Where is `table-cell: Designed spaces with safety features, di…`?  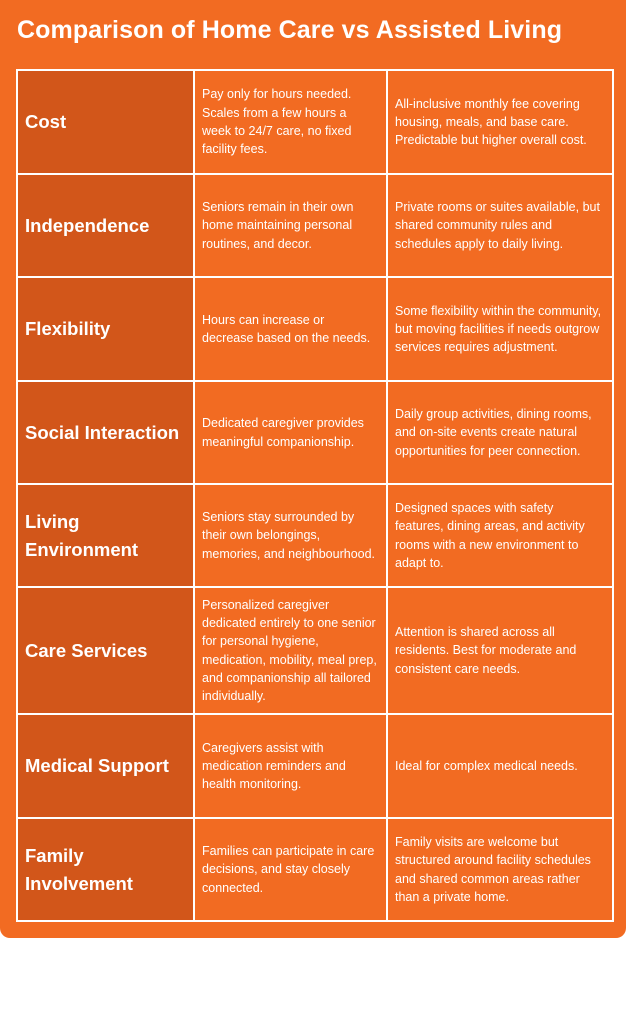
table-cell: Designed spaces with safety features, di… is located at coordinates (500, 535).